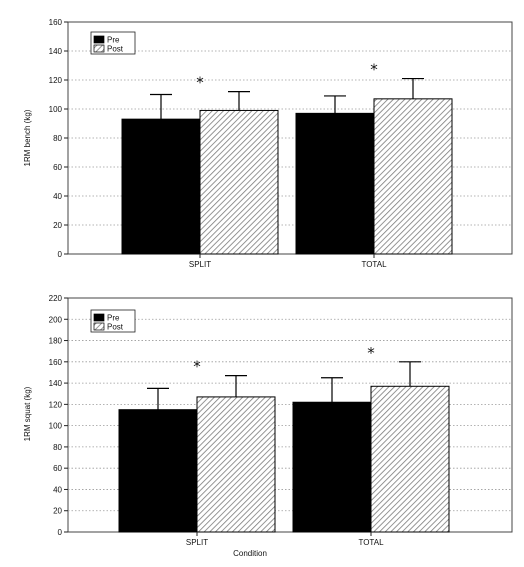 The image size is (524, 567). Describe the element at coordinates (250, 553) in the screenshot. I see `x-axis-title: Condition` at that location.